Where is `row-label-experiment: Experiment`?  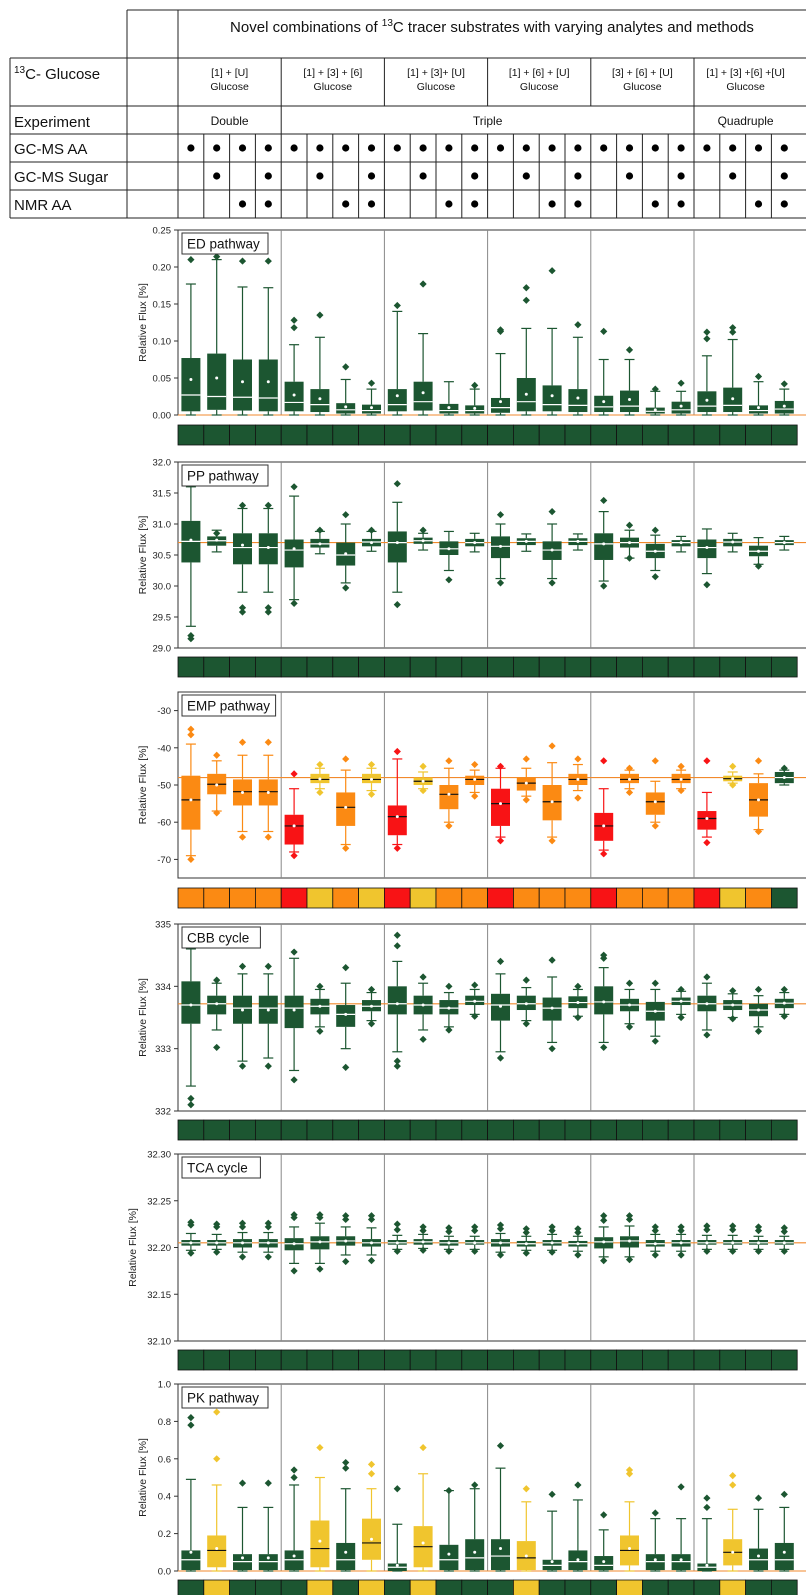 row-label-experiment: Experiment is located at coordinates (52, 122).